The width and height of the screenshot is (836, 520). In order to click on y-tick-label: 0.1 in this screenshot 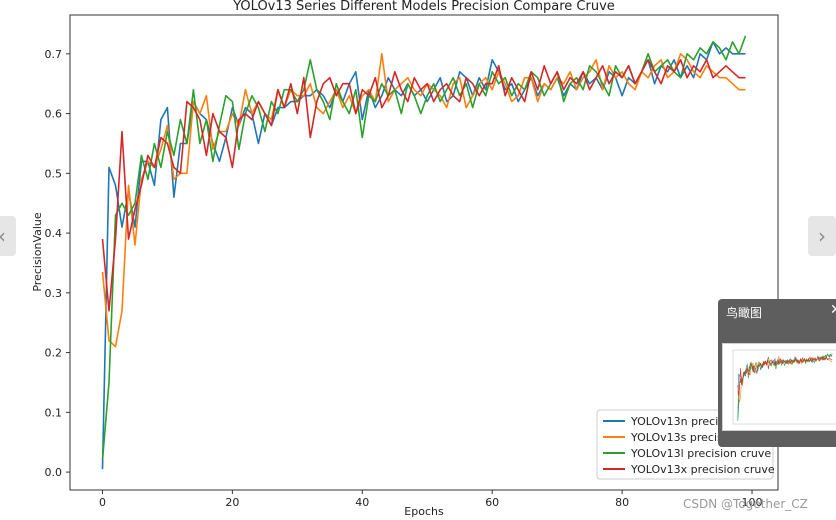, I will do `click(54, 412)`.